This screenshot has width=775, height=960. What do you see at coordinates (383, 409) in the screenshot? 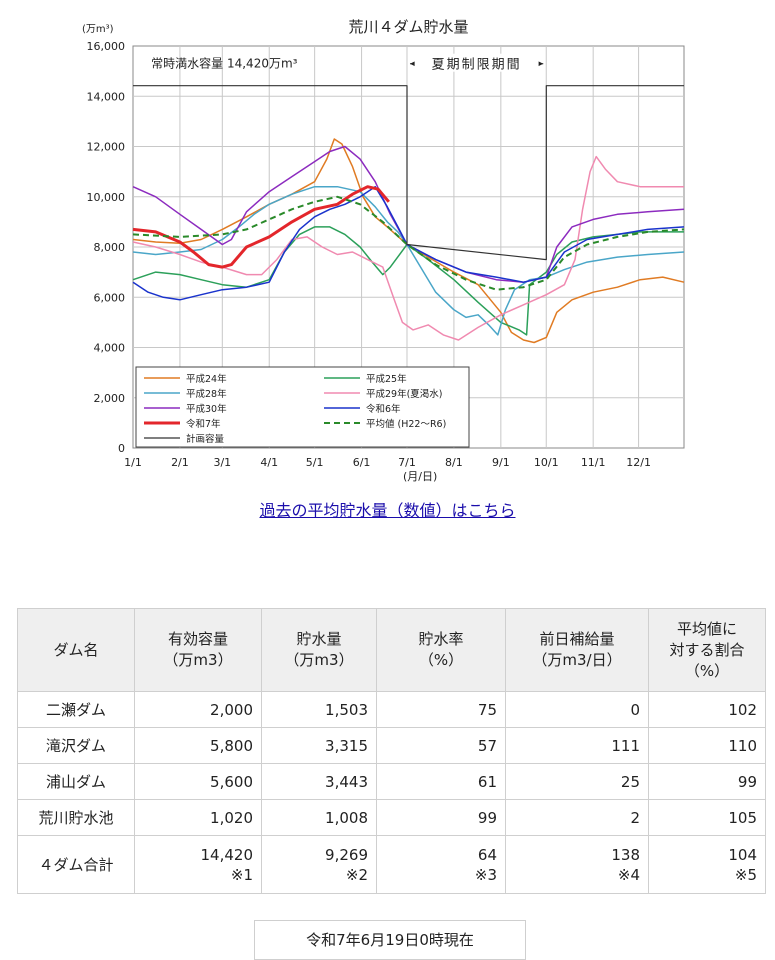
I see `legend-label: 令和6年` at bounding box center [383, 409].